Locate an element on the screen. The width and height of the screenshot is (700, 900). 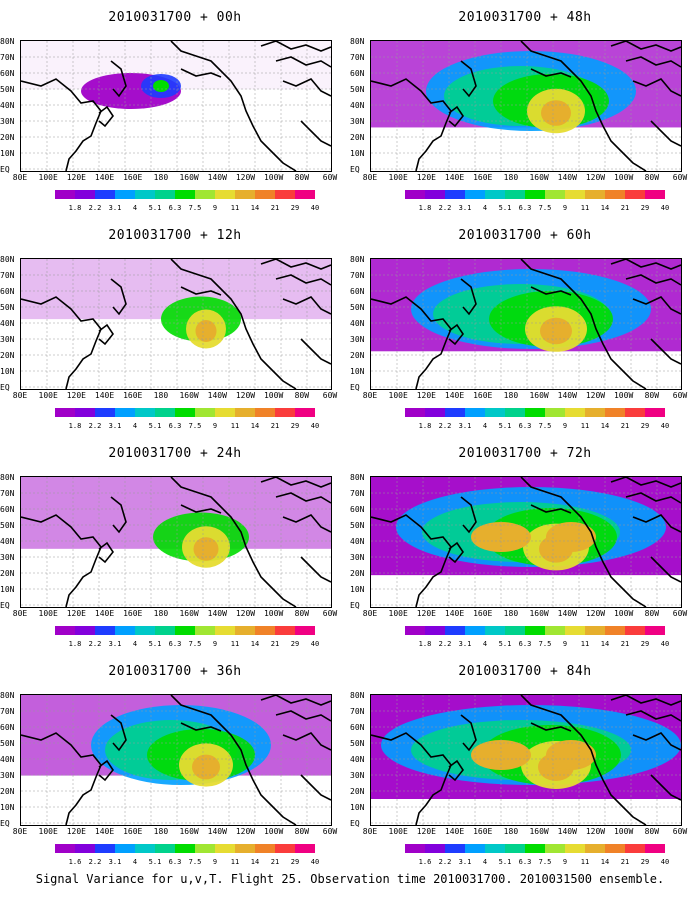
lon-label: 160E is located at coordinates (483, 177).